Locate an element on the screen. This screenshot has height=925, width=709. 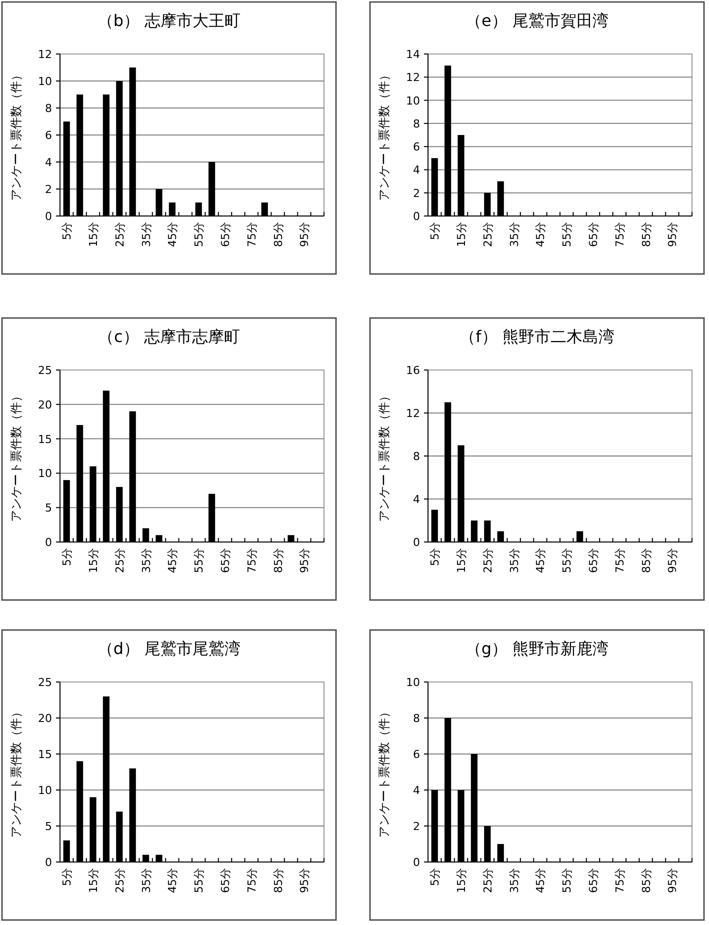
chart-title: （b） 志摩市大王町 is located at coordinates (169, 20).